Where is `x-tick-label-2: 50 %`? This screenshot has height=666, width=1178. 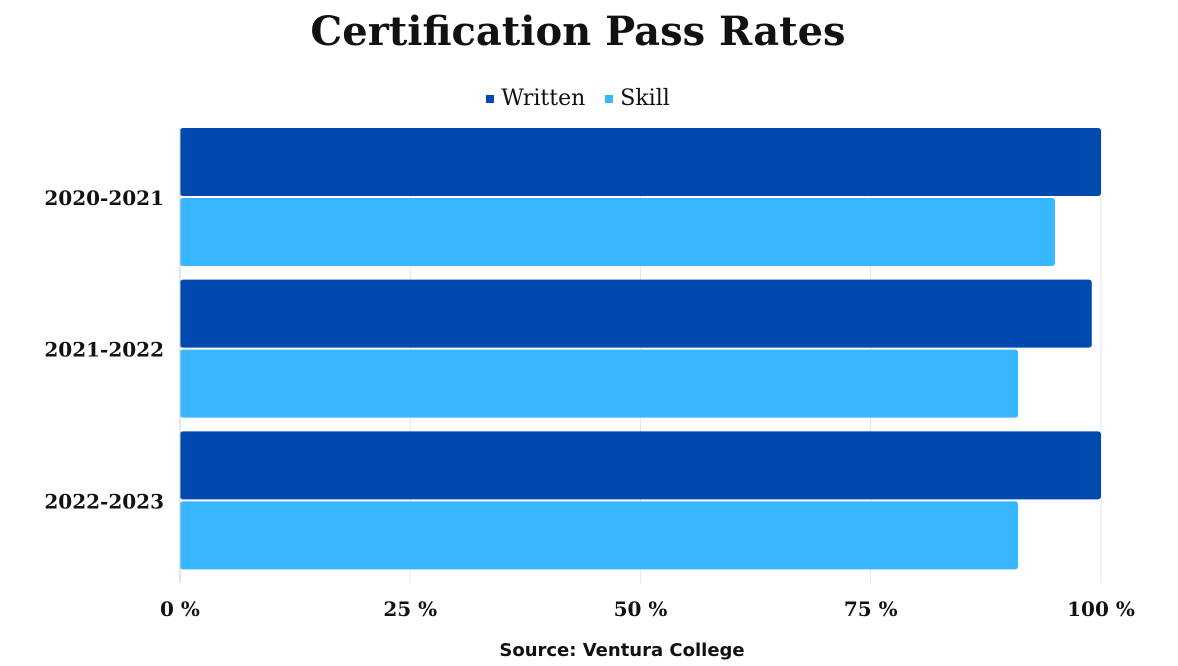 x-tick-label-2: 50 % is located at coordinates (641, 609).